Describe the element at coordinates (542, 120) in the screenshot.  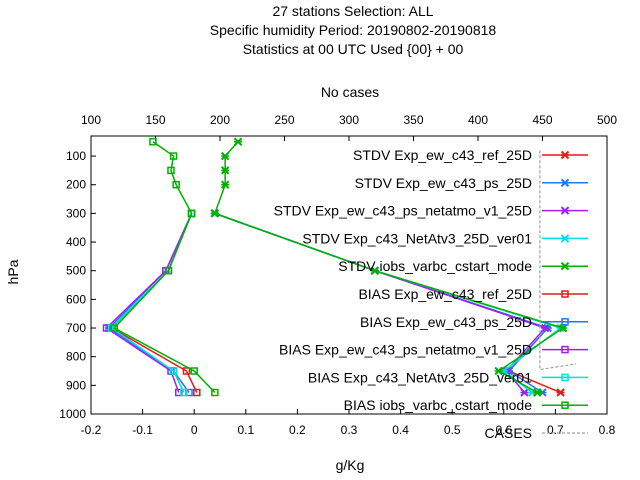
I see `x2-tick-label: 450` at that location.